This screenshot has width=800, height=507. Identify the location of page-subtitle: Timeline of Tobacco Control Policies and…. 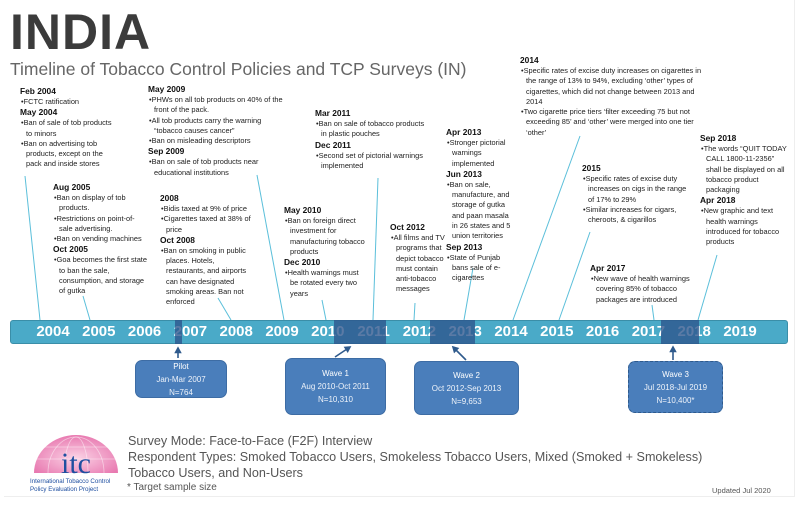
(238, 69).